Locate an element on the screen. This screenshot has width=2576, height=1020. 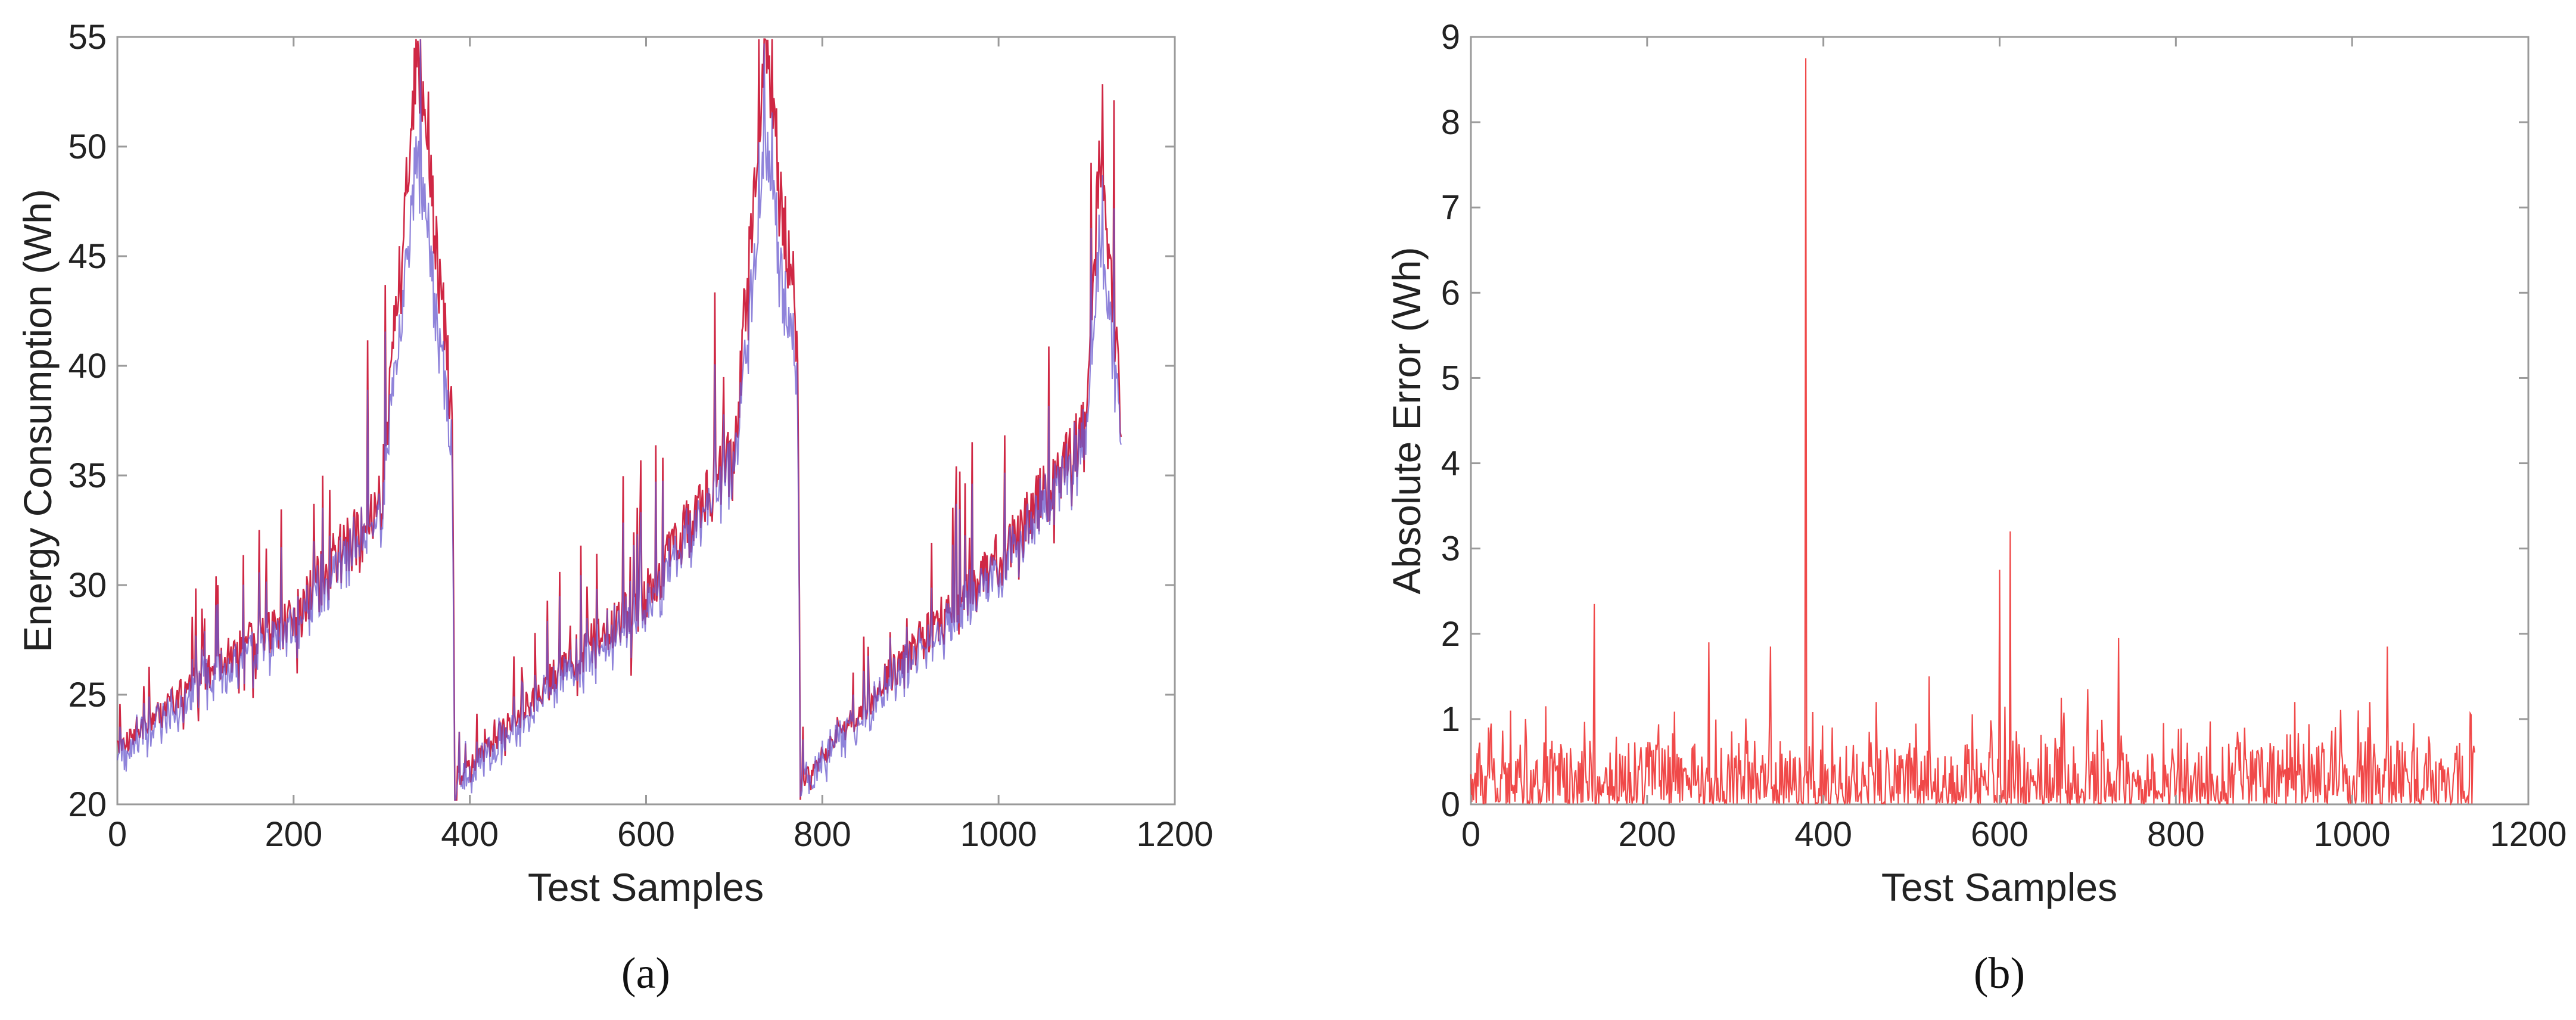
panel-b-caption: (b) is located at coordinates (1999, 974).